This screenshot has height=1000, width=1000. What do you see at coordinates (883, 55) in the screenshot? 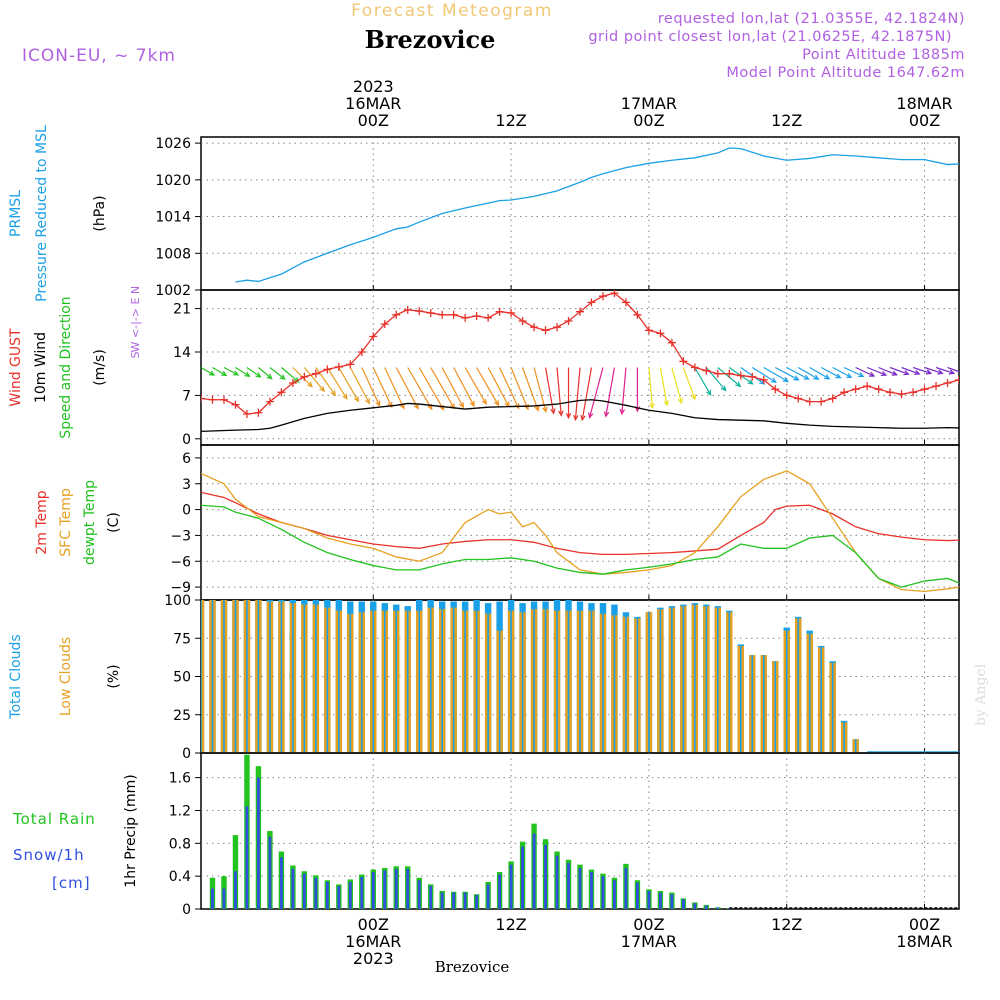
I see `point-altitude: Point Altitude 1885m` at bounding box center [883, 55].